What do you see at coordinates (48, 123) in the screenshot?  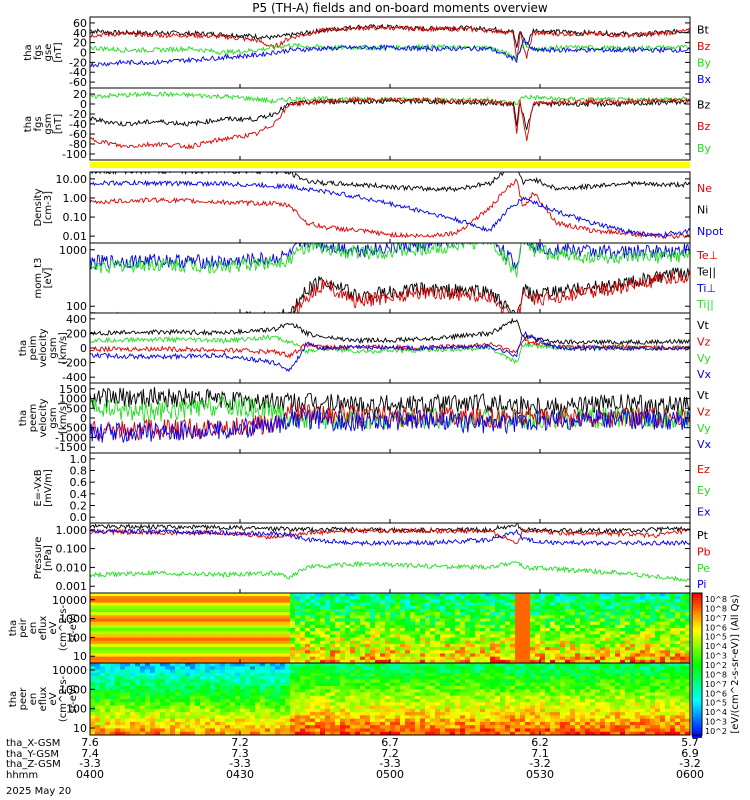 I see `y-axis-label-fgs-gsm: gsm` at bounding box center [48, 123].